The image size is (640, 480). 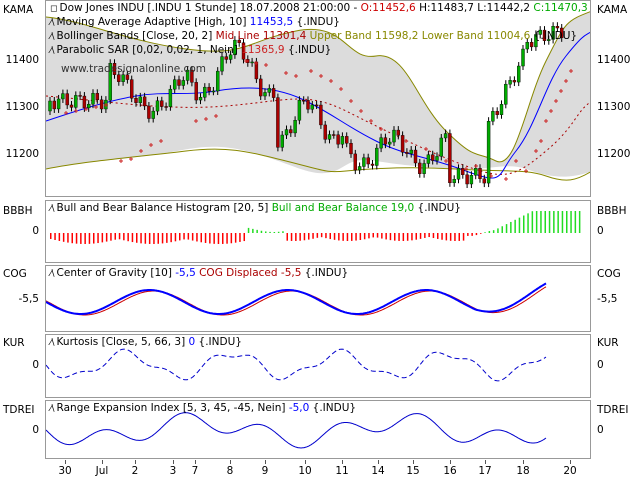 What do you see at coordinates (136, 36) in the screenshot?
I see `bb-label: Bollinger Bands [Close, 20, 2]` at bounding box center [136, 36].